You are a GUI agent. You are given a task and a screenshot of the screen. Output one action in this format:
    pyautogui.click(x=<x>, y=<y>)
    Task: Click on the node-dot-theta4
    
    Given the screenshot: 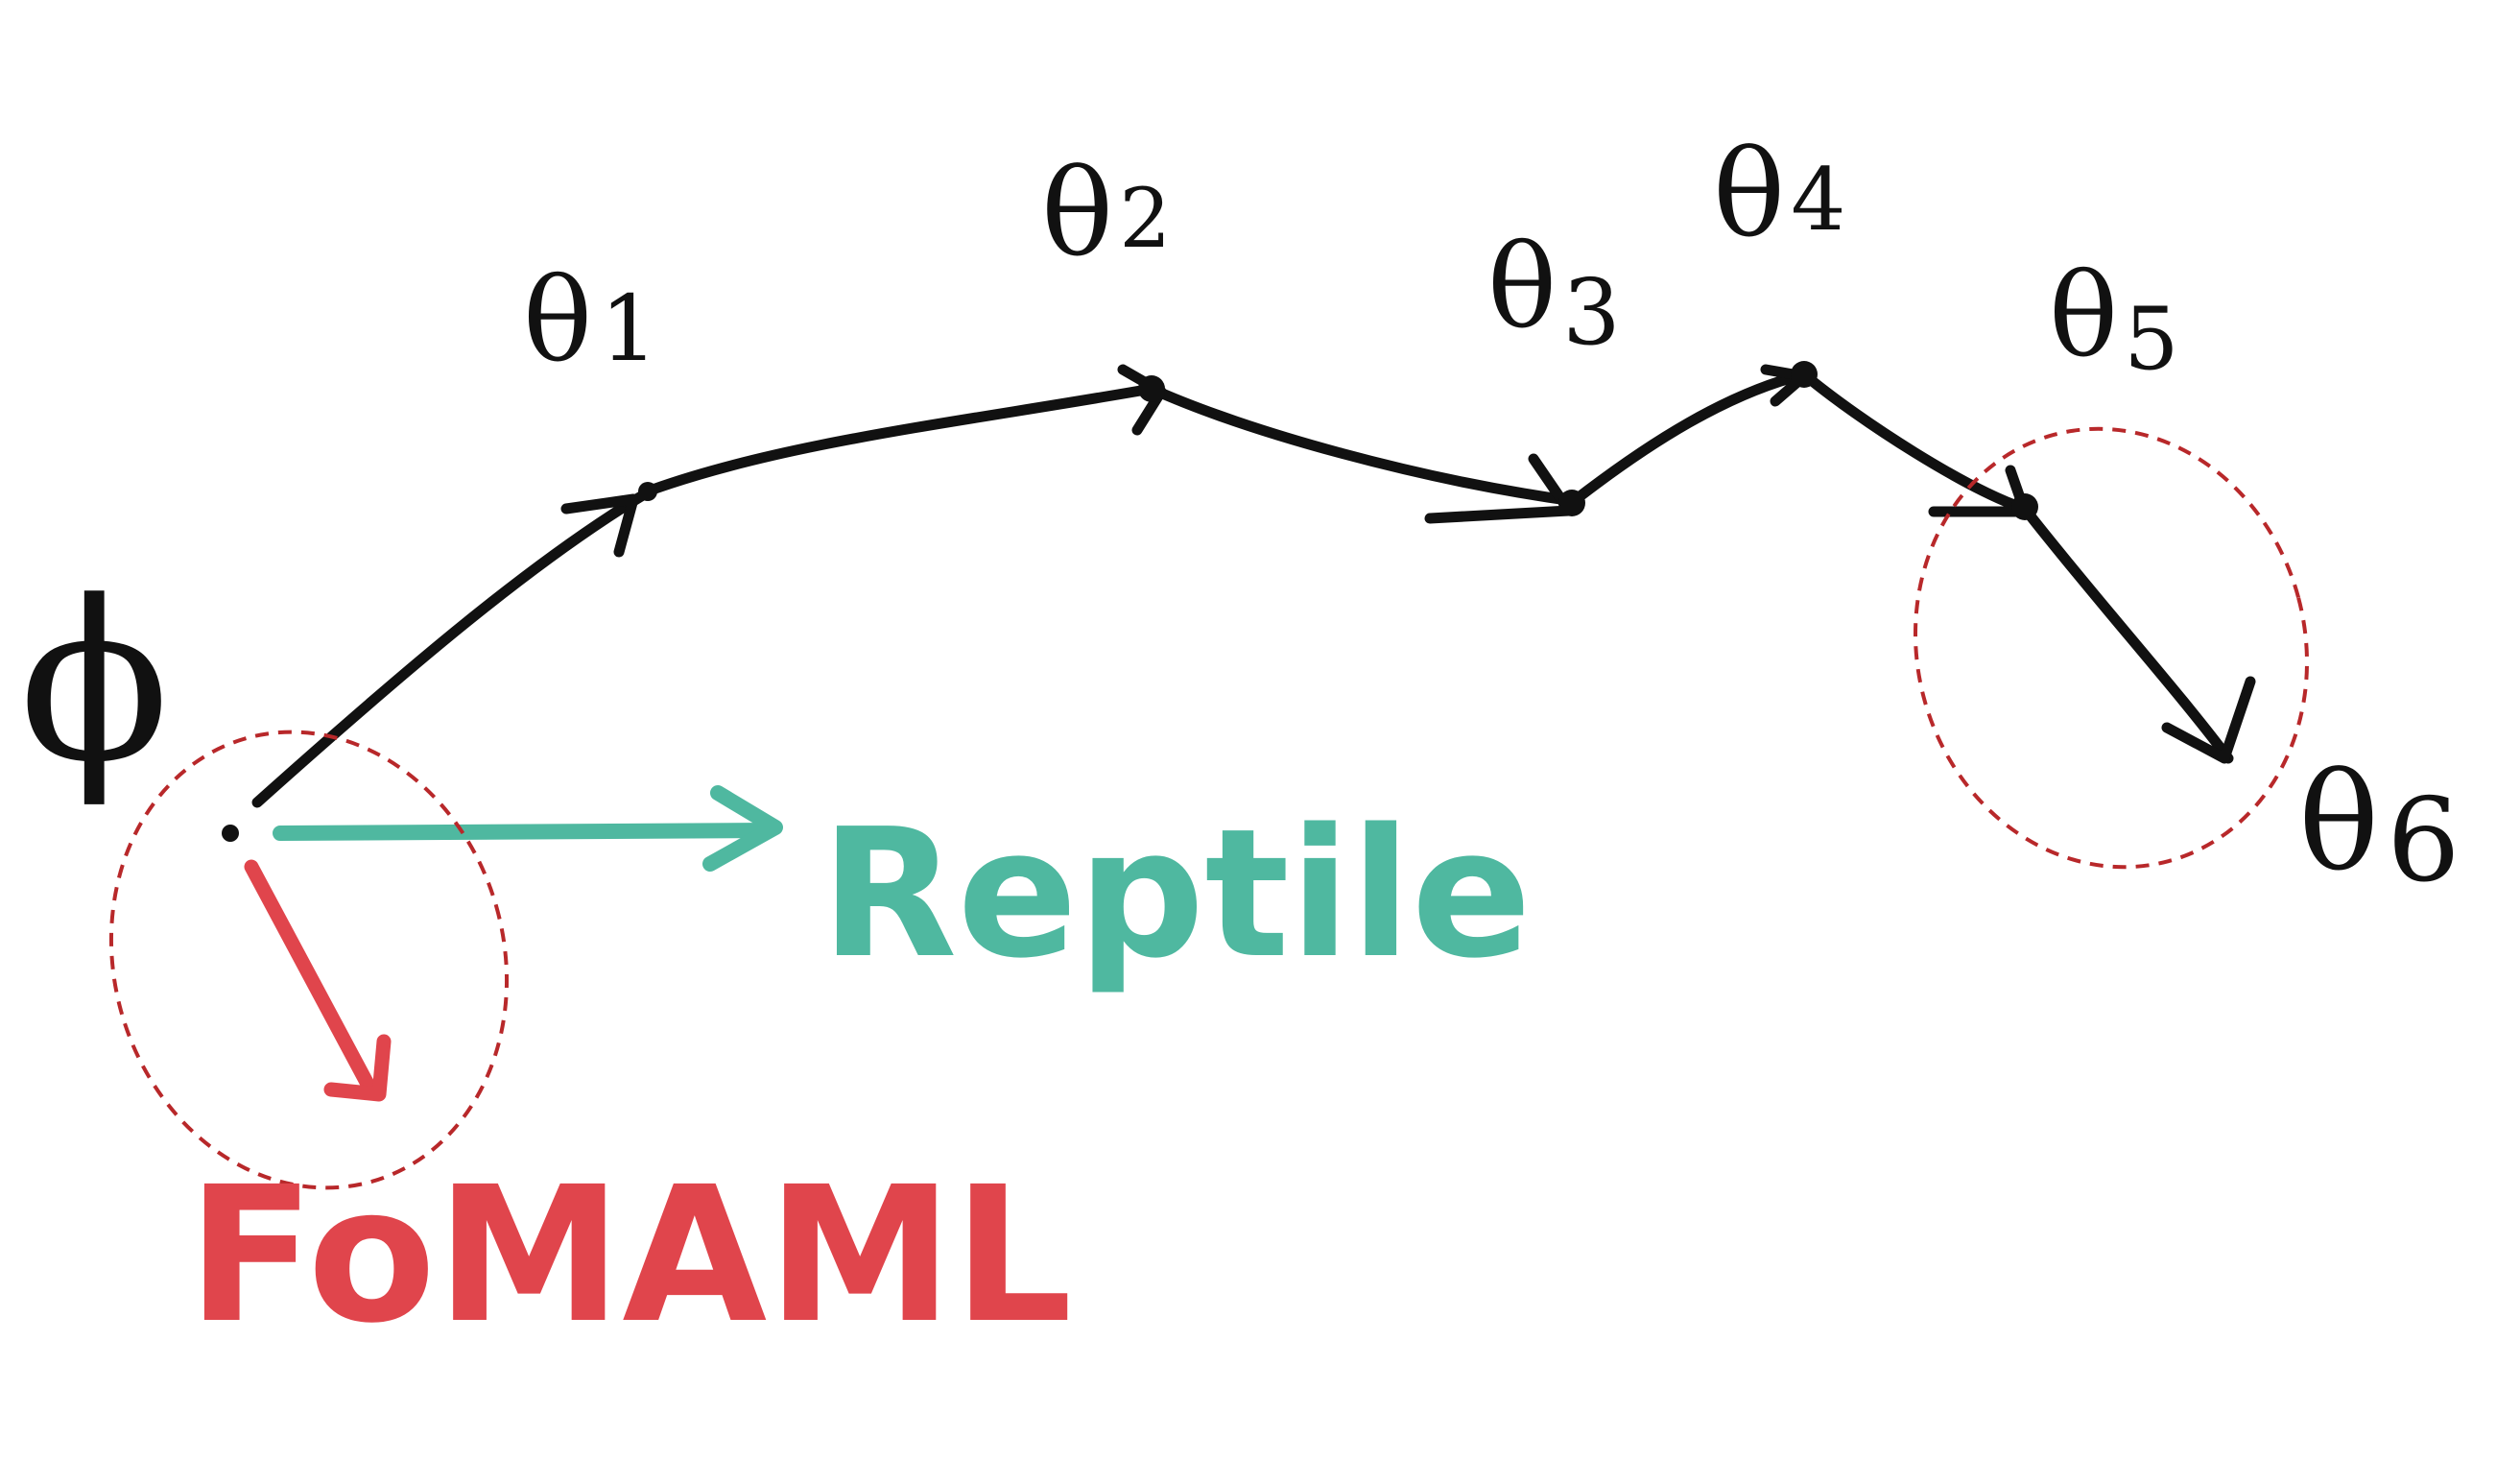 What is the action you would take?
    pyautogui.click(x=1804, y=375)
    